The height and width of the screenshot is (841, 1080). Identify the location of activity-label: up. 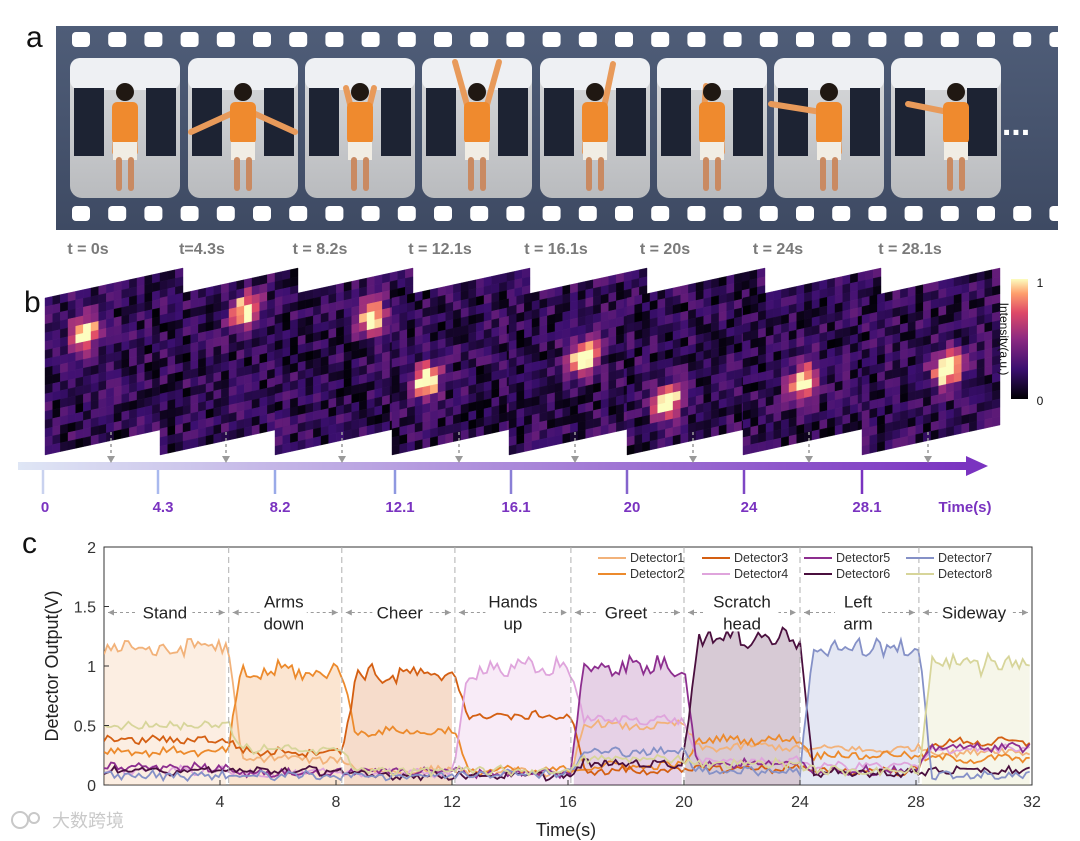
(512, 623).